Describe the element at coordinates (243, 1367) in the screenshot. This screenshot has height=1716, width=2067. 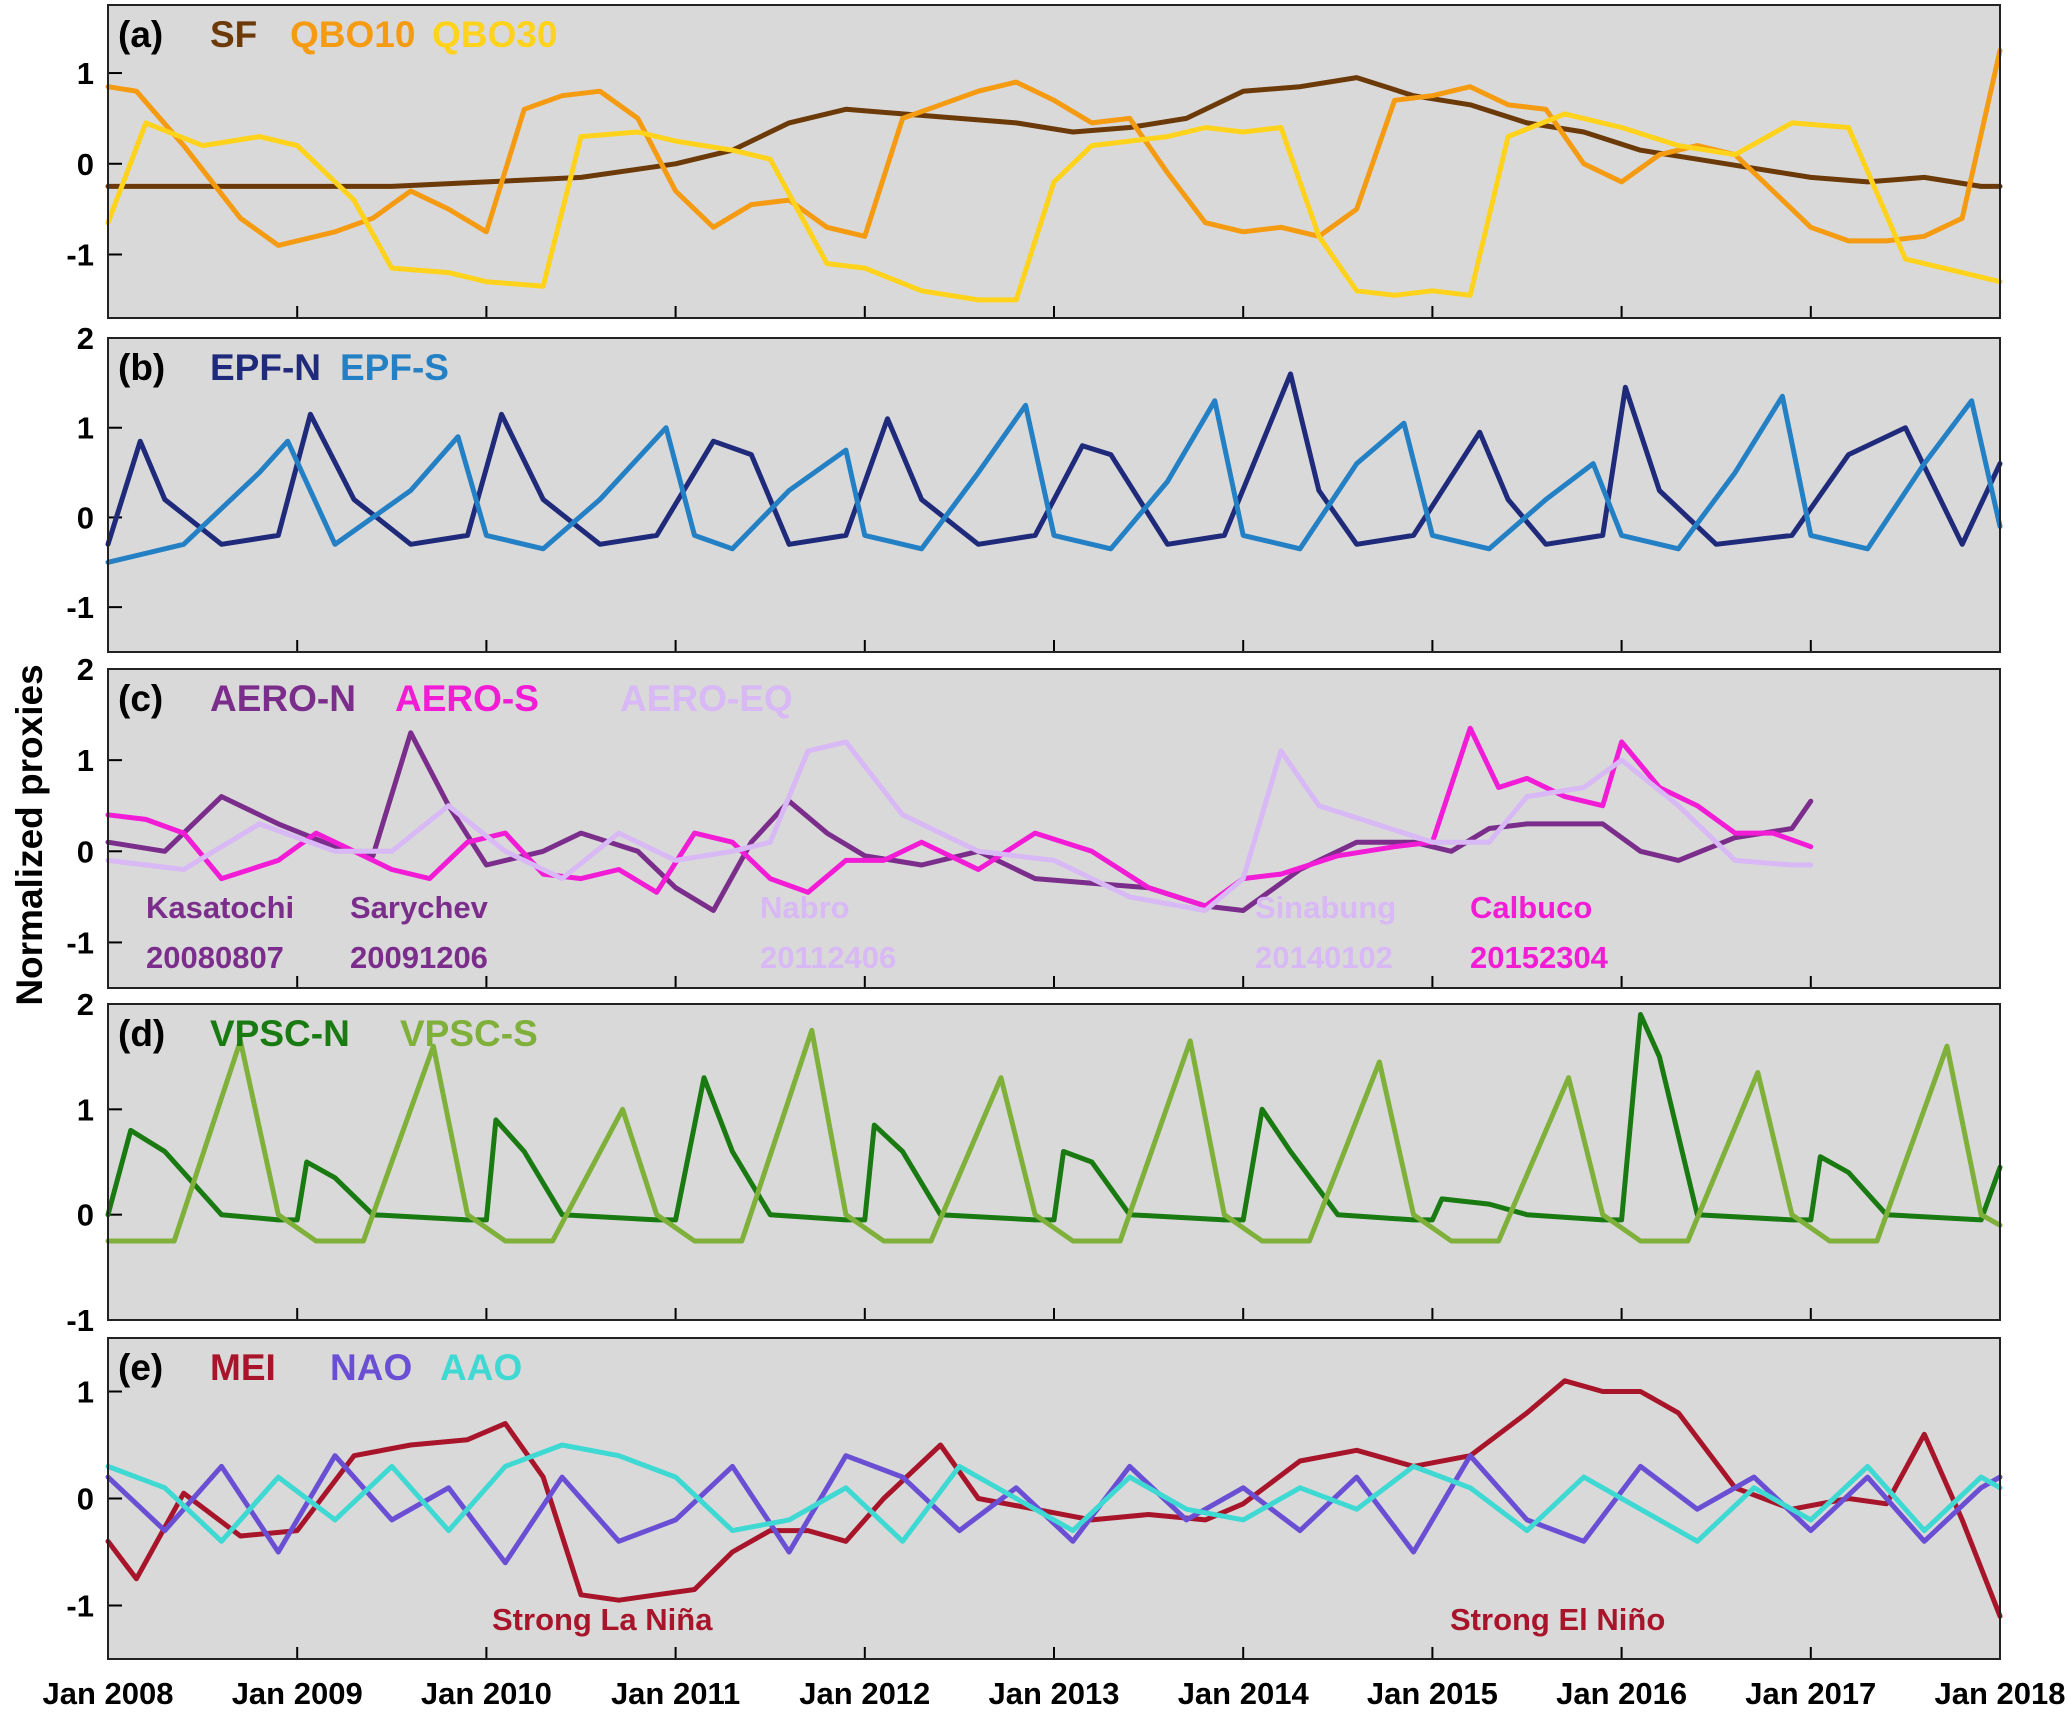
I see `legend-entry: MEI` at that location.